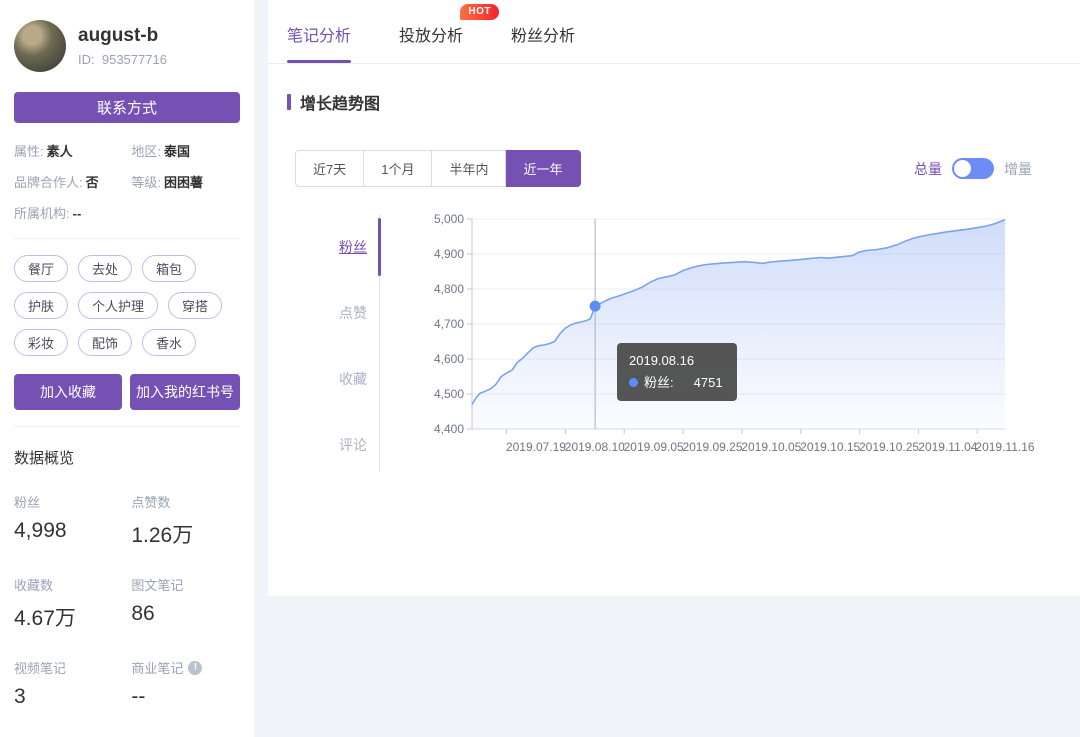 This screenshot has width=1080, height=737. I want to click on x-axis-label: 2019.11.16, so click(1005, 447).